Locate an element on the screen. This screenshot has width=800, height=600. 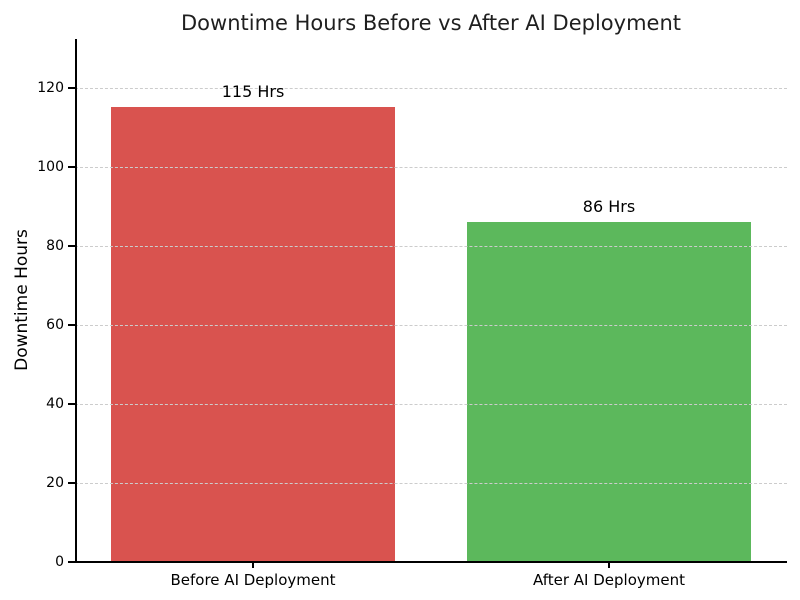
y-tick-label-0: 0 is located at coordinates (59, 562).